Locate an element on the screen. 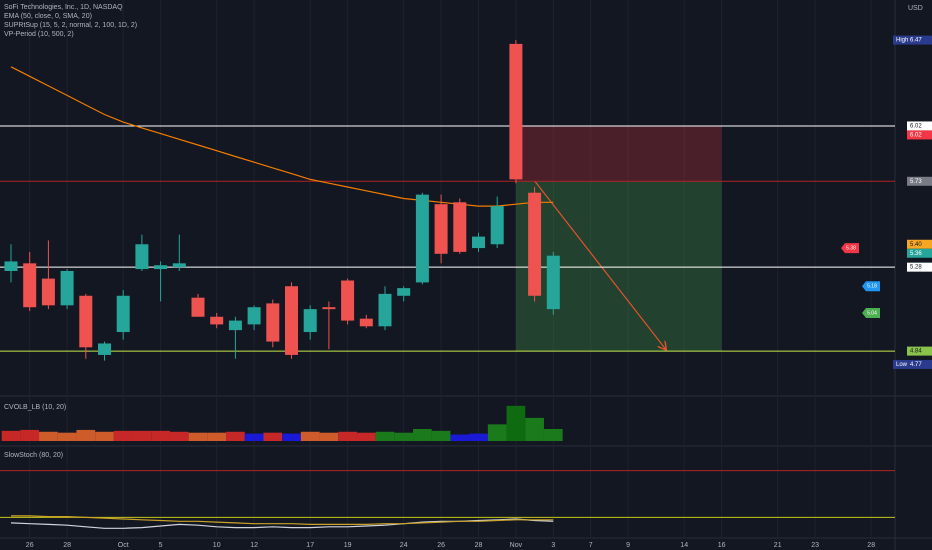 The height and width of the screenshot is (550, 932). x-tick-label: Oct is located at coordinates (123, 545).